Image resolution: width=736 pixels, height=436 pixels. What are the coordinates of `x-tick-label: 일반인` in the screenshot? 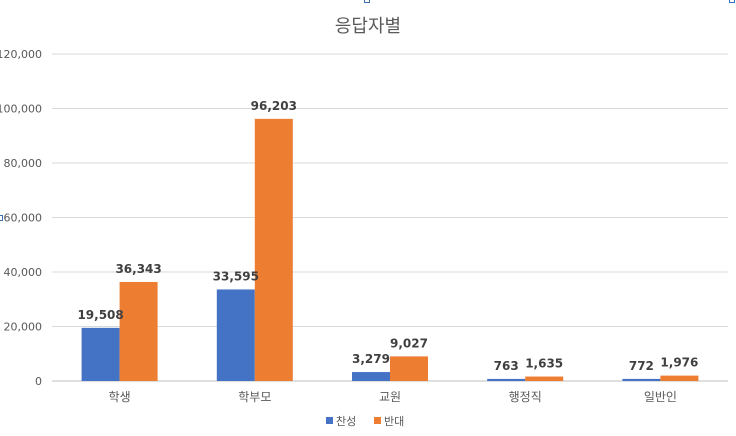 It's located at (660, 397).